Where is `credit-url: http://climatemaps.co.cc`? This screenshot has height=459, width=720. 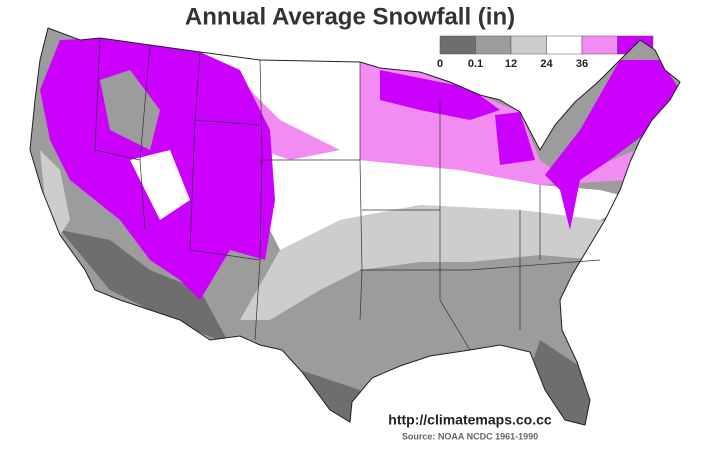 credit-url: http://climatemaps.co.cc is located at coordinates (470, 420).